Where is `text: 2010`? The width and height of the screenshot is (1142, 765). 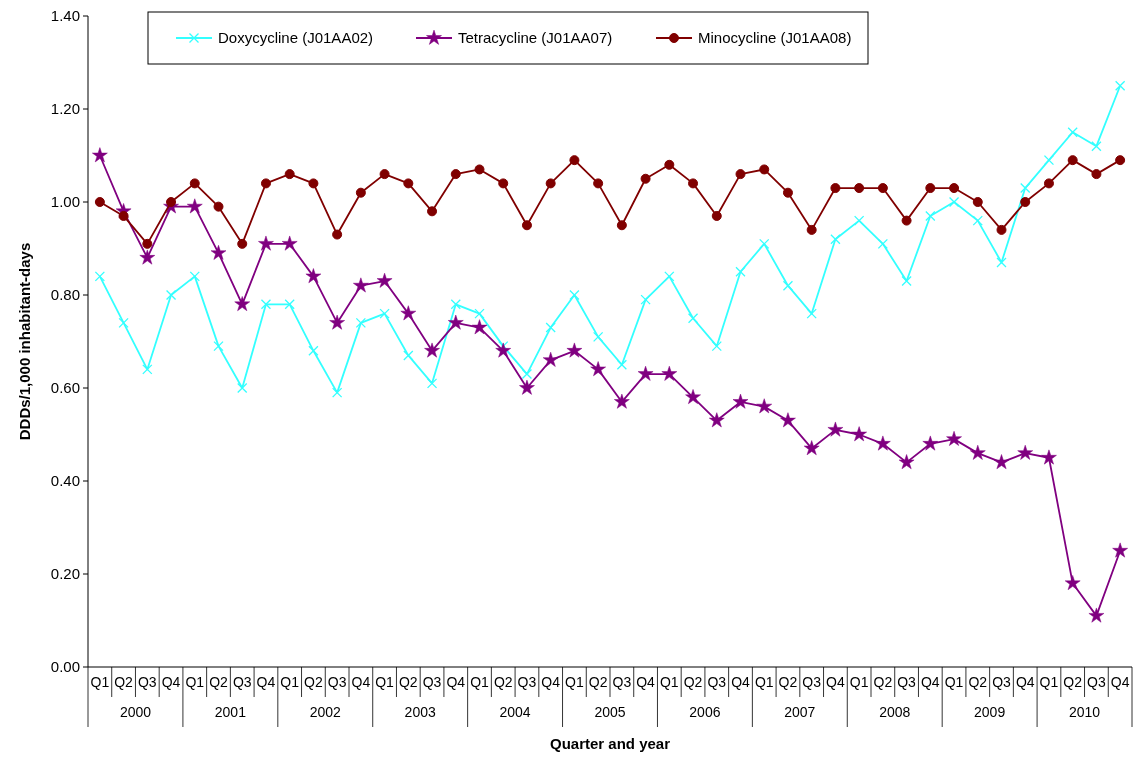 text: 2010 is located at coordinates (1084, 712).